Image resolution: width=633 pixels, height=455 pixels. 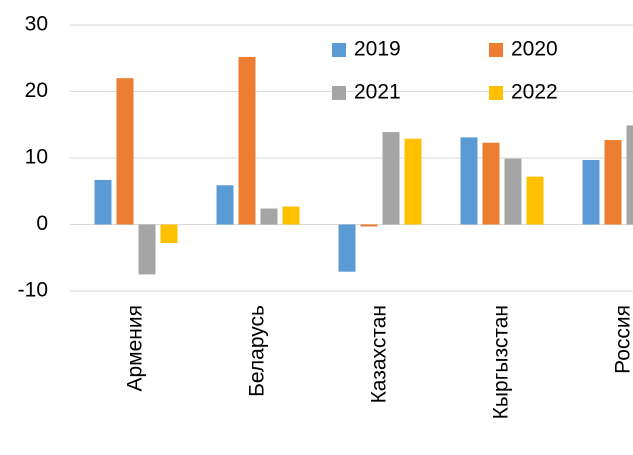 I want to click on y-tick-label: 10, so click(x=36, y=157).